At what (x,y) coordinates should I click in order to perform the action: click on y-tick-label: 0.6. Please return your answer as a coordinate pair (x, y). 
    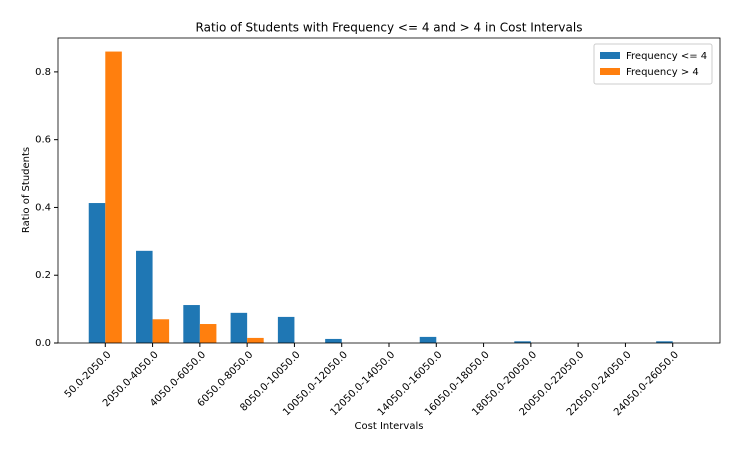
    Looking at the image, I should click on (43, 140).